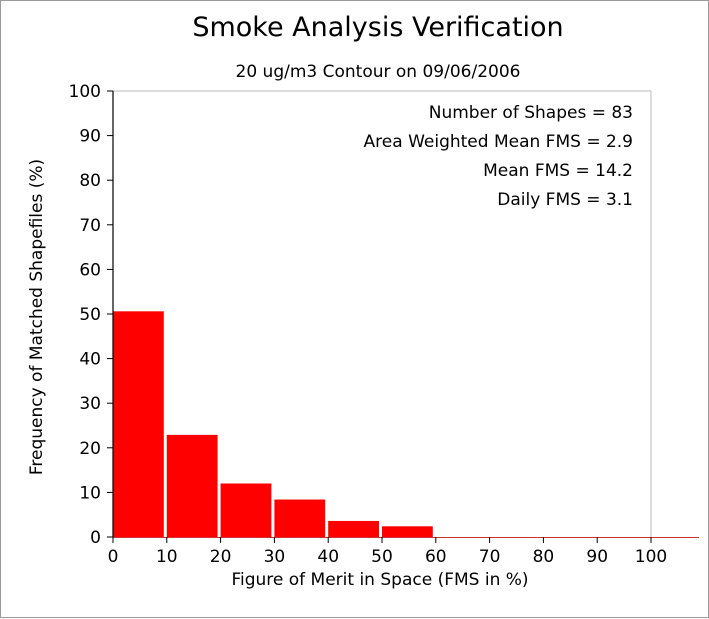 The height and width of the screenshot is (619, 709). What do you see at coordinates (378, 72) in the screenshot?
I see `chart-subtitle: 20 ug/m3 Contour on 09/06/2006` at bounding box center [378, 72].